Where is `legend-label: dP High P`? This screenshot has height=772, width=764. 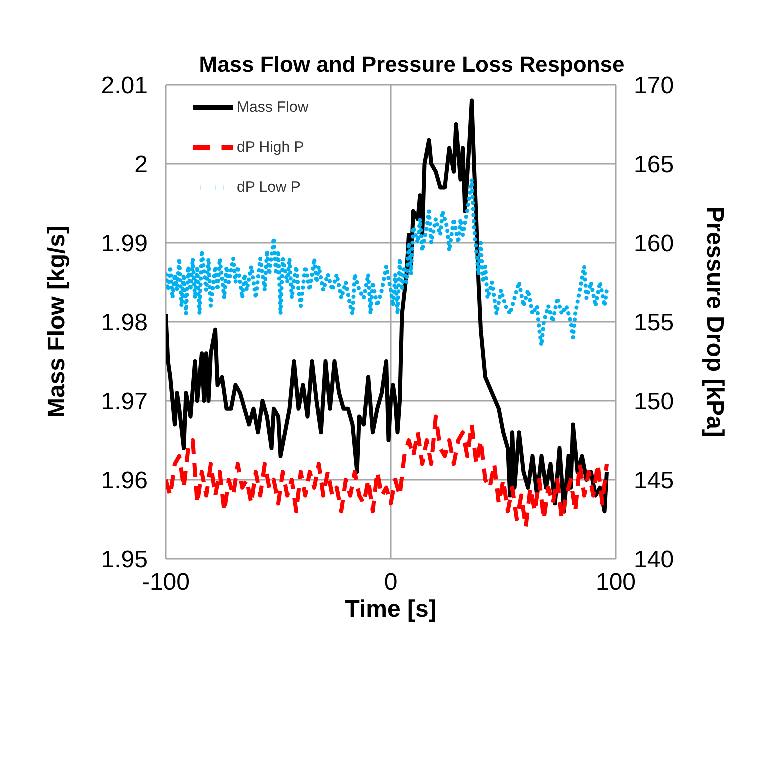
legend-label: dP High P is located at coordinates (270, 147).